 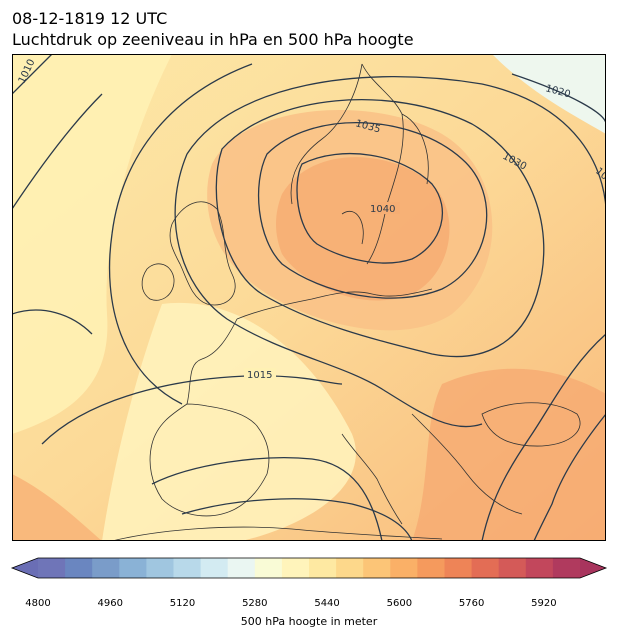 I want to click on colorbar, so click(x=309, y=568).